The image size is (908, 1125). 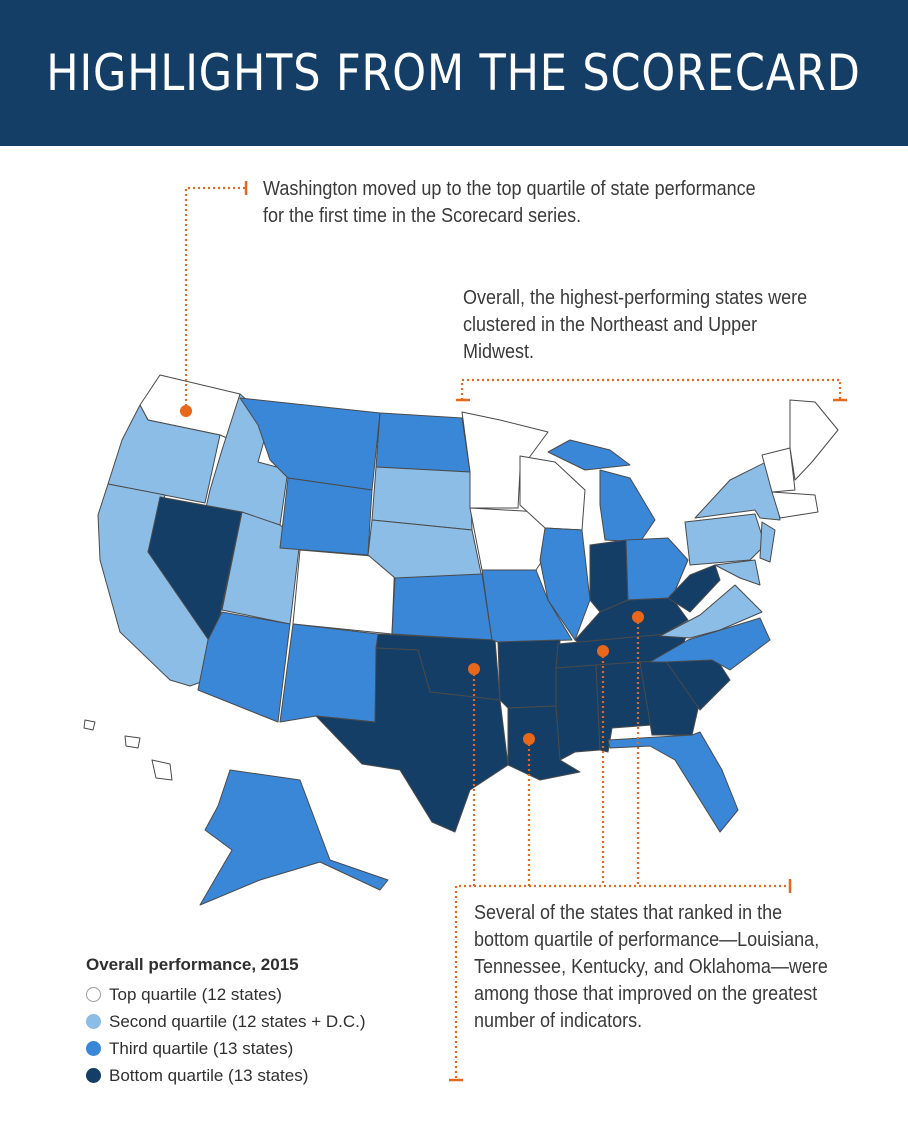 I want to click on leader-bottom-bracket, so click(x=622, y=981).